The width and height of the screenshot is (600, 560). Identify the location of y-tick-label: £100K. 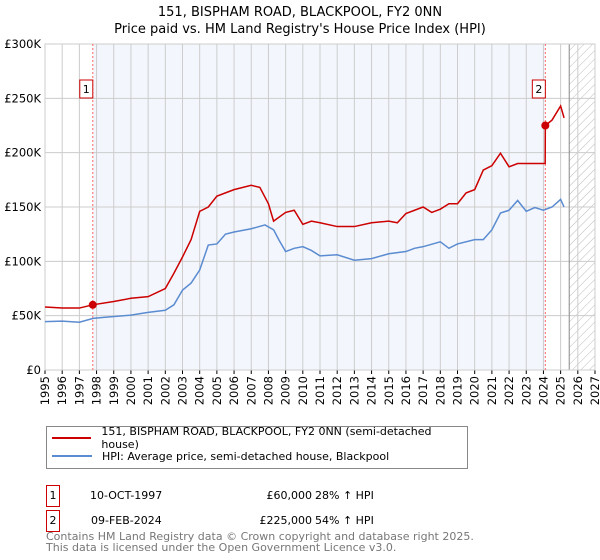
(22, 261).